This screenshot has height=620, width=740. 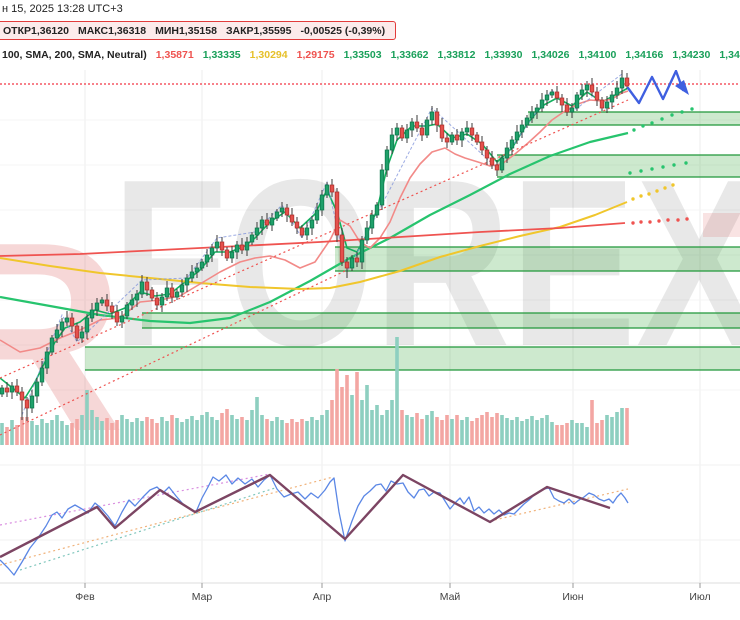 What do you see at coordinates (112, 30) in the screenshot?
I see `ohlc-item: МАКС1,36318` at bounding box center [112, 30].